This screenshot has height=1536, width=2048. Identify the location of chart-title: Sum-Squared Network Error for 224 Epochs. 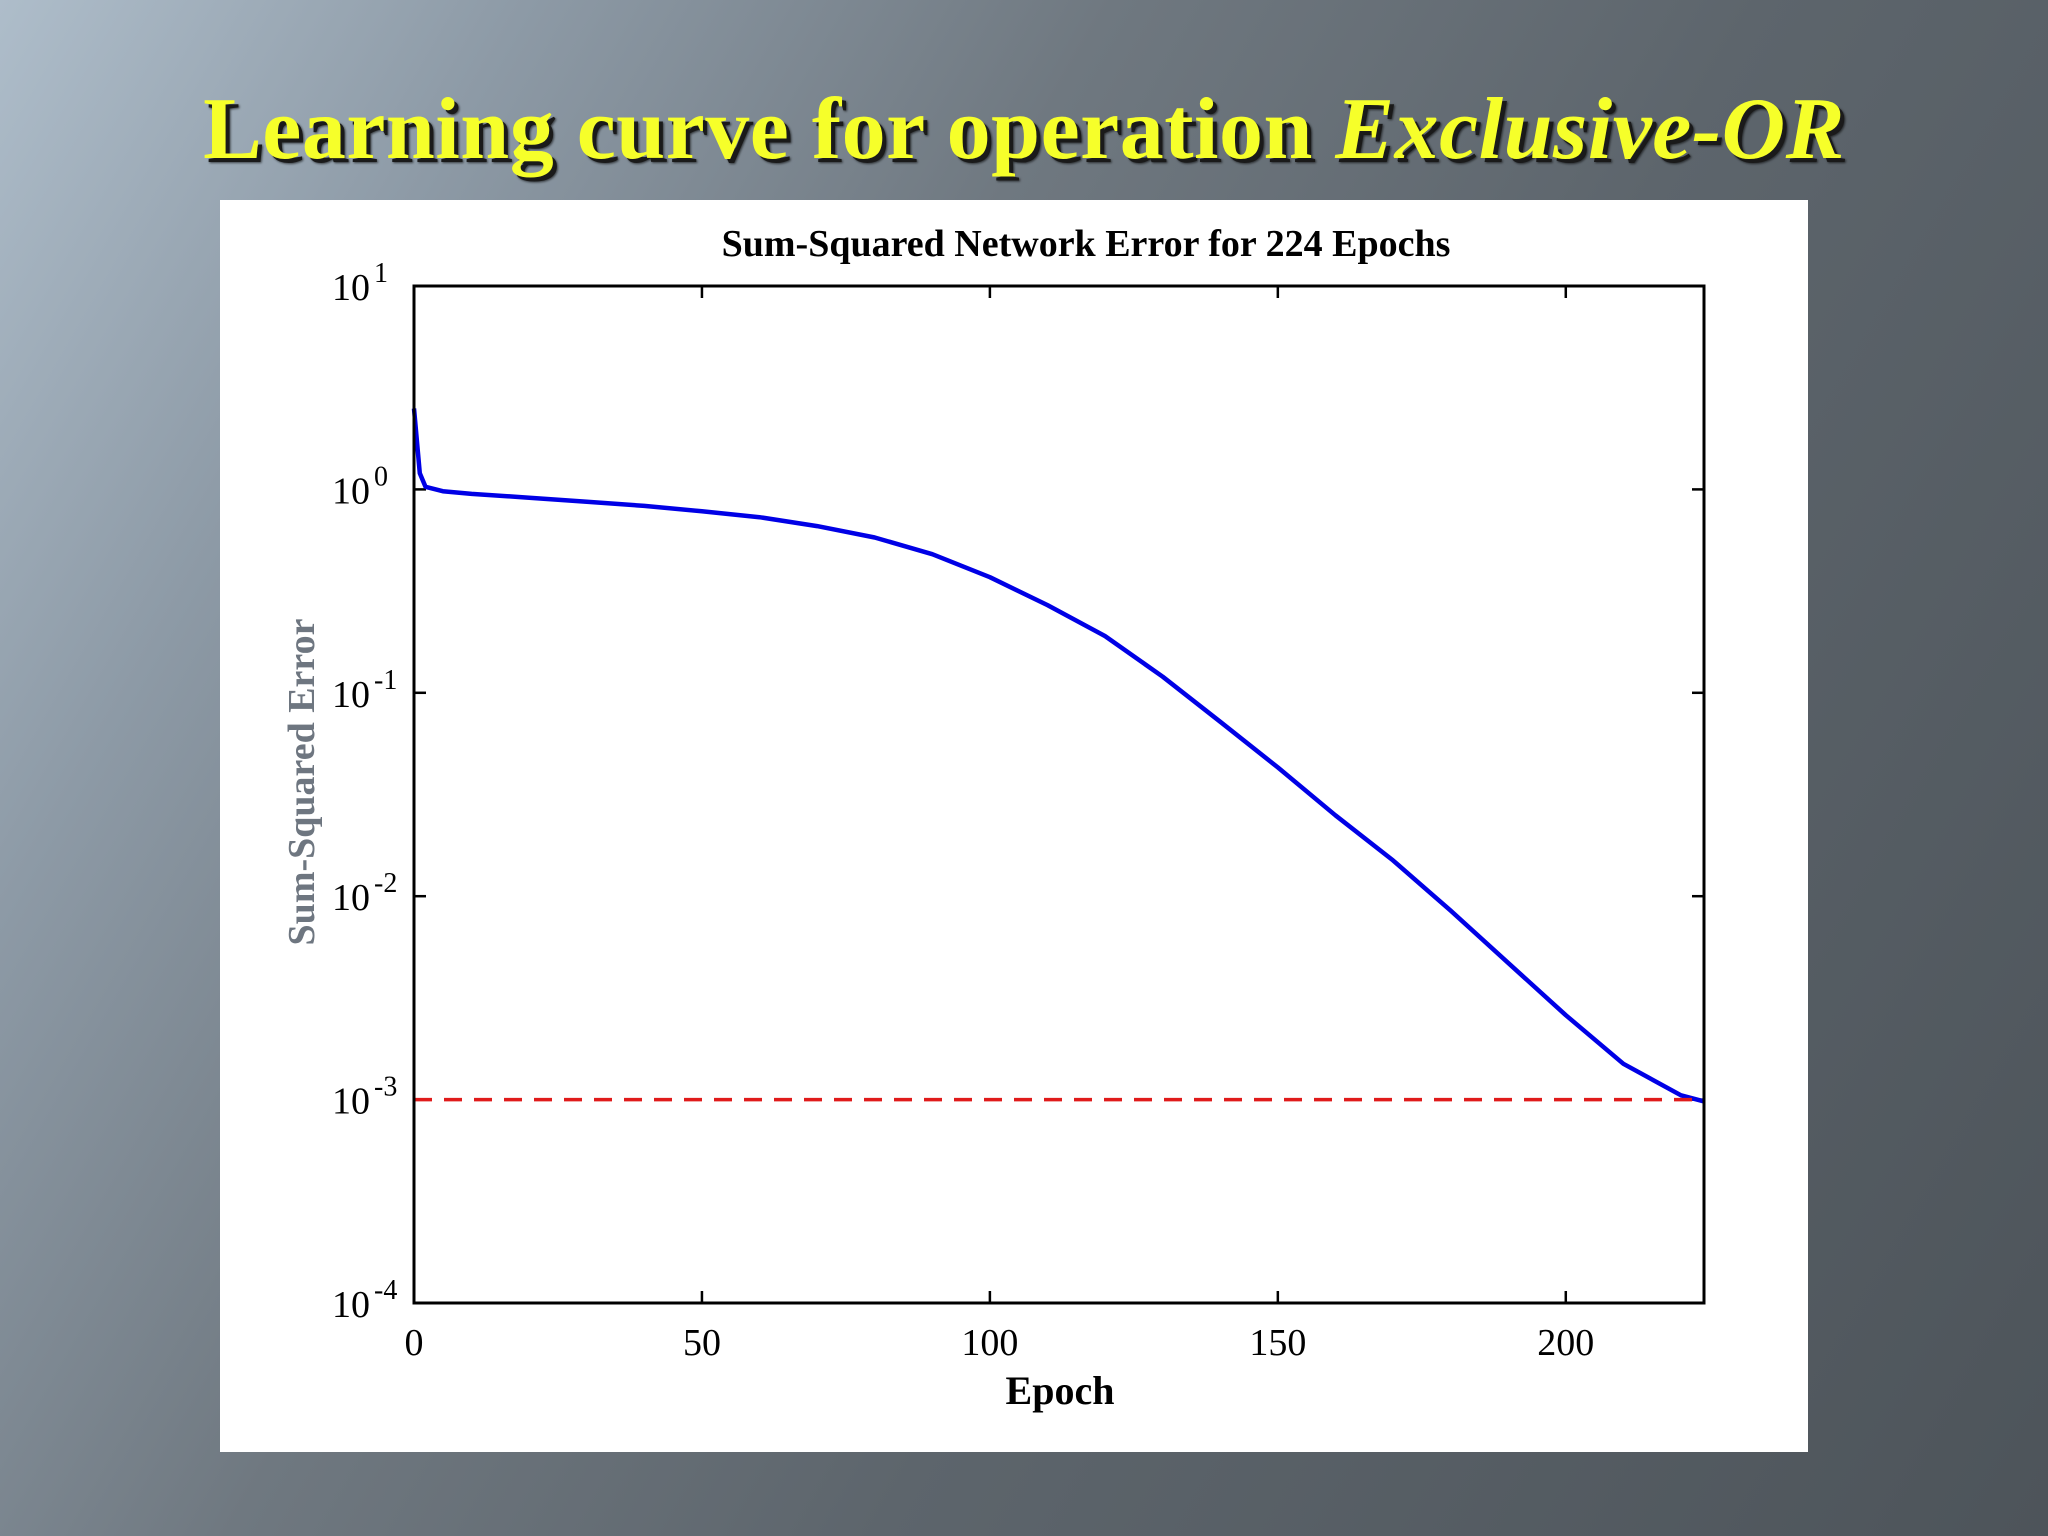
(1086, 244).